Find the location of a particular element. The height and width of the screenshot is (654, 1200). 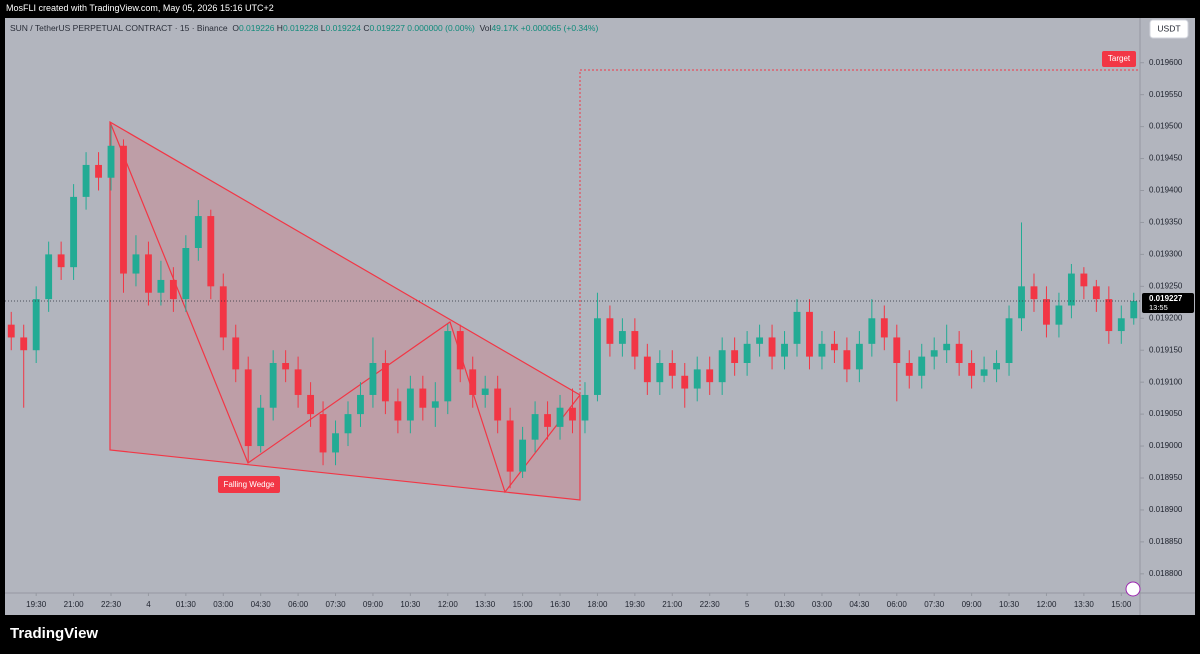

price-label-box is located at coordinates (1168, 303).